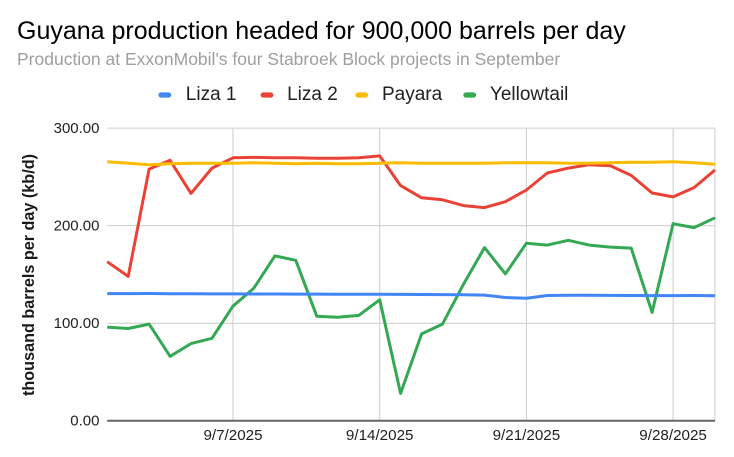 The width and height of the screenshot is (734, 457). Describe the element at coordinates (412, 94) in the screenshot. I see `svg-text: Payara` at that location.